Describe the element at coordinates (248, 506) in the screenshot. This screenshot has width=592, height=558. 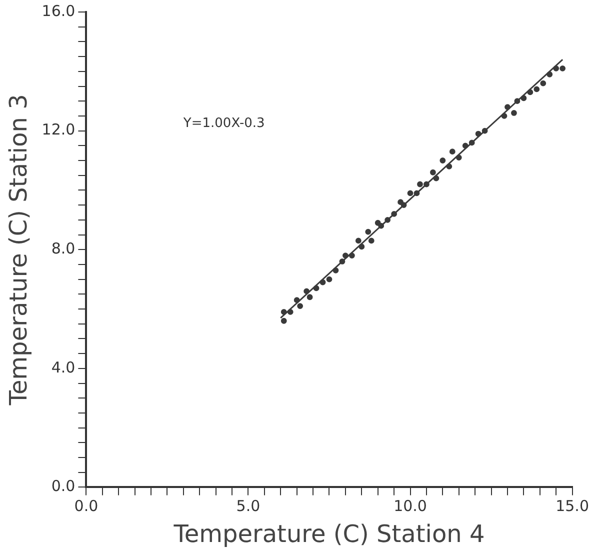
I see `x-tick-label: 5.0` at that location.